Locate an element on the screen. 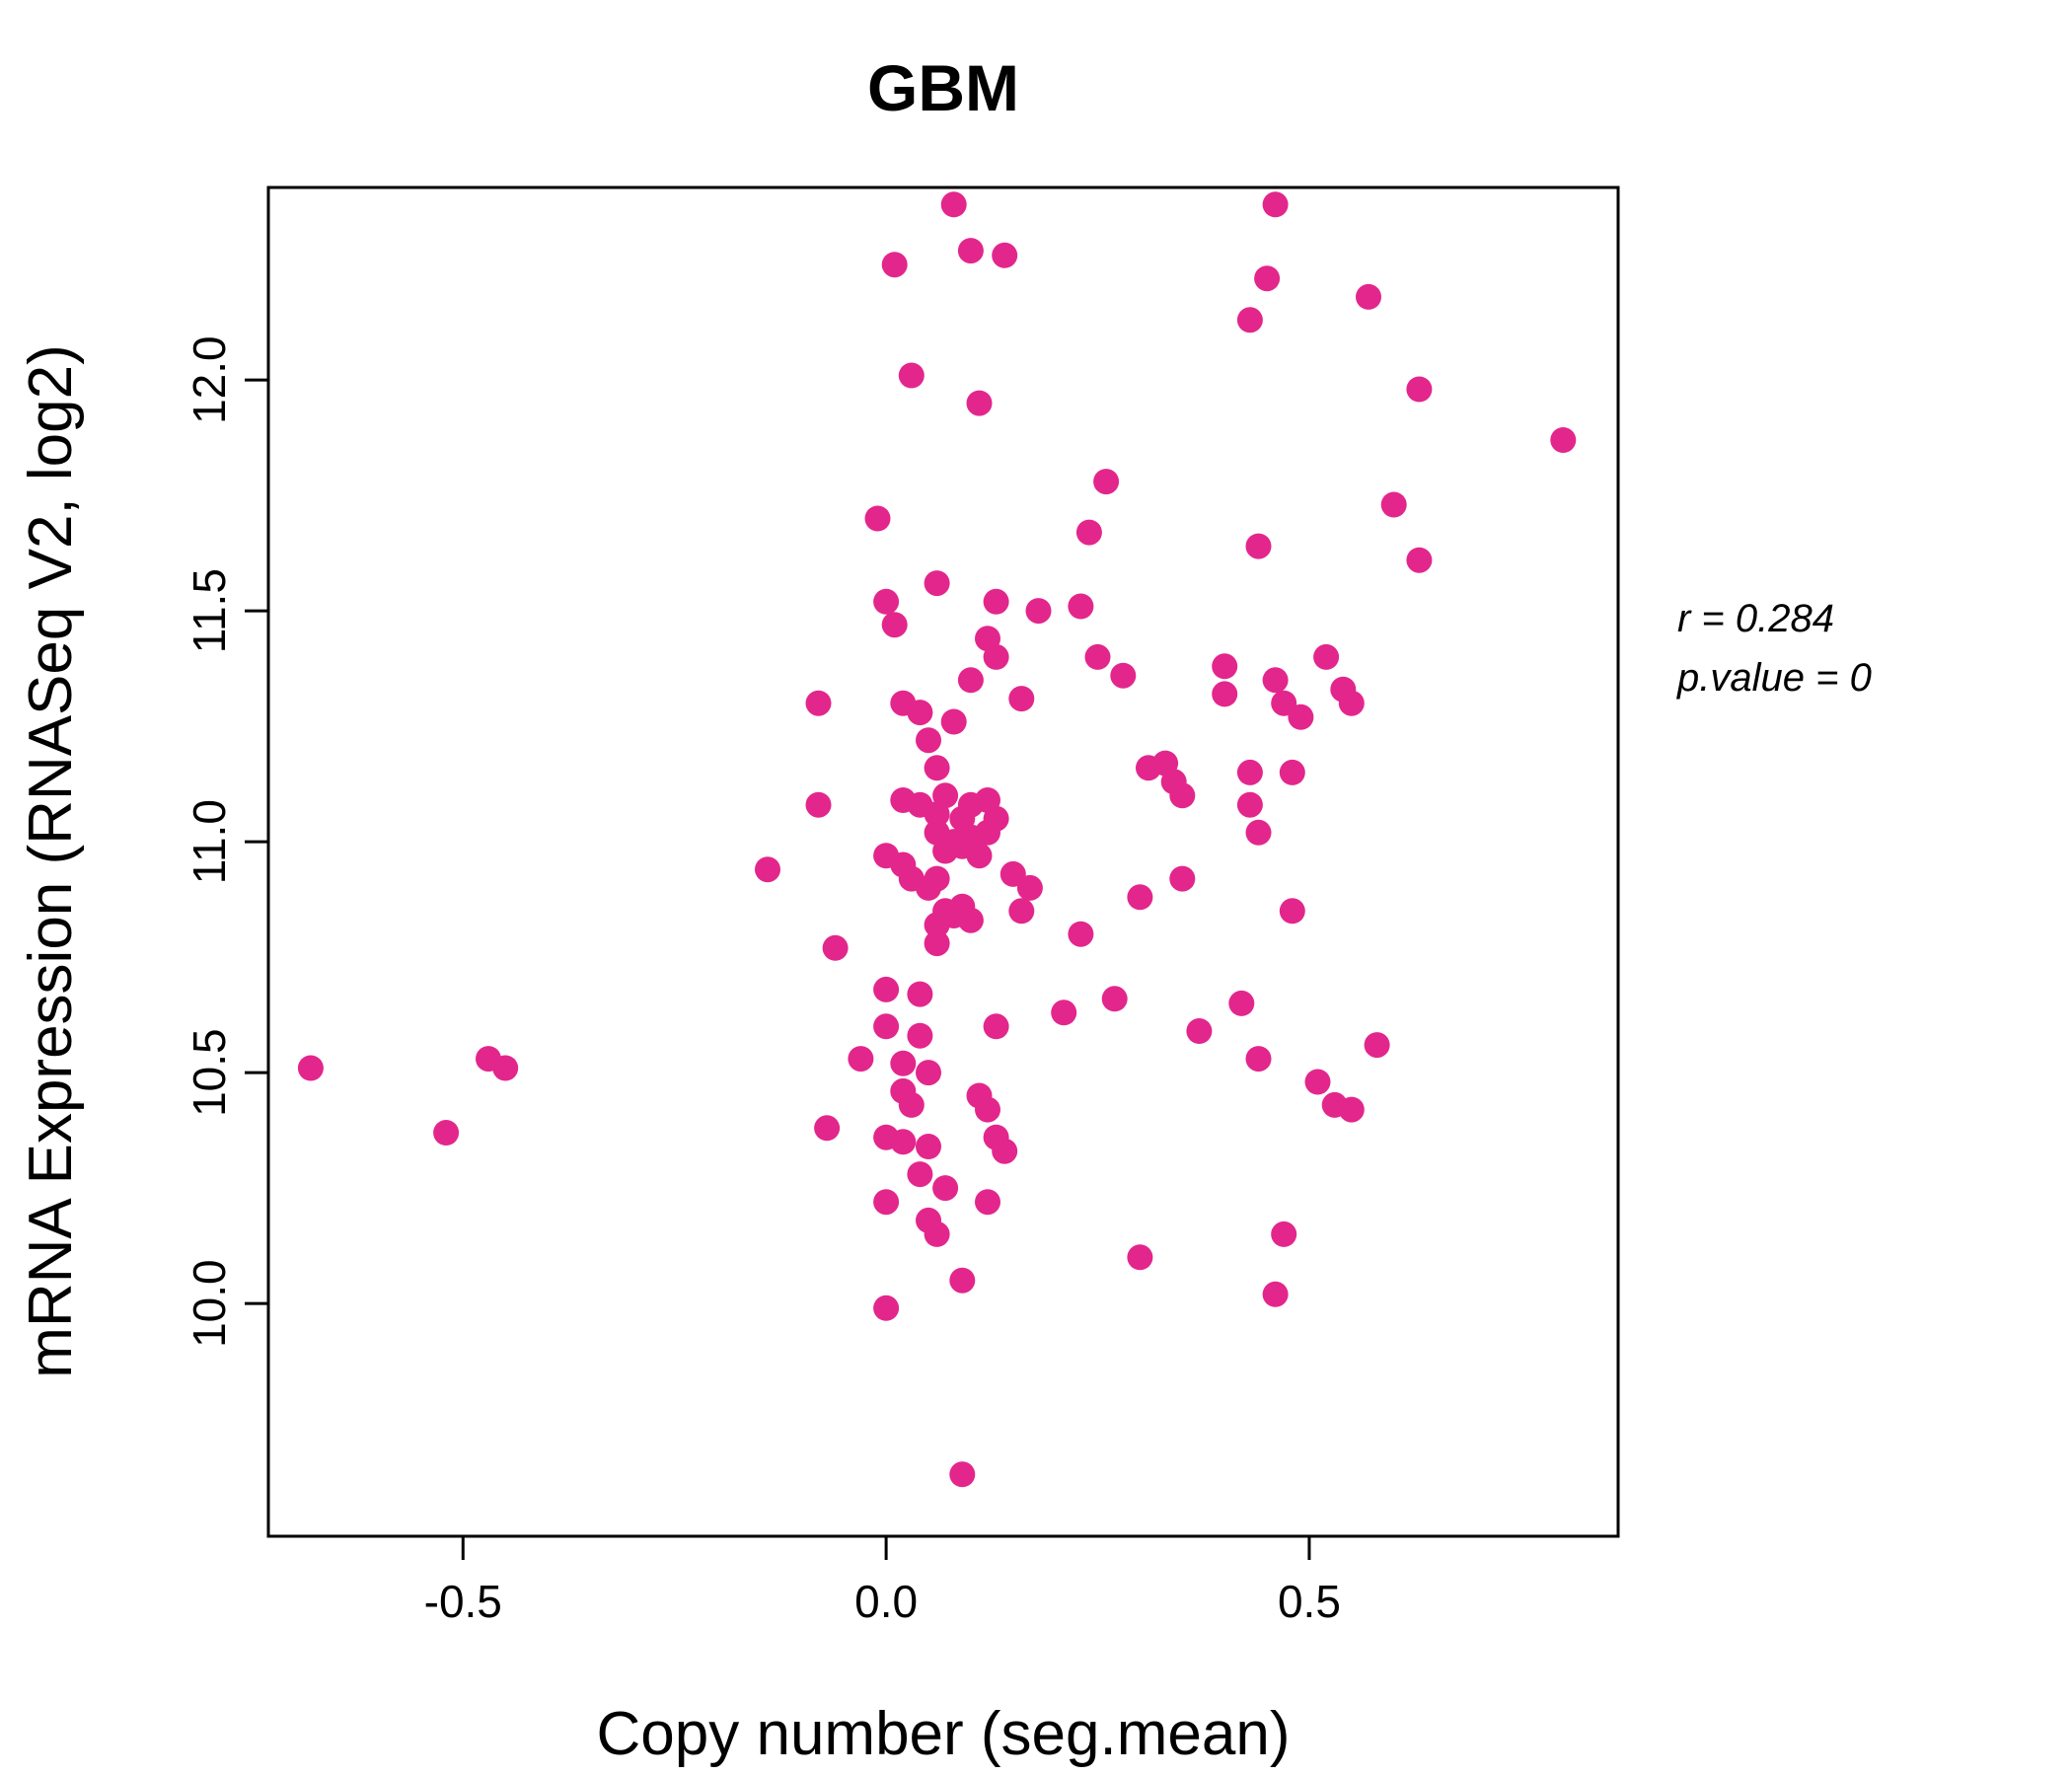 The width and height of the screenshot is (2072, 1776). y-tick-label: 11.0 is located at coordinates (210, 842).